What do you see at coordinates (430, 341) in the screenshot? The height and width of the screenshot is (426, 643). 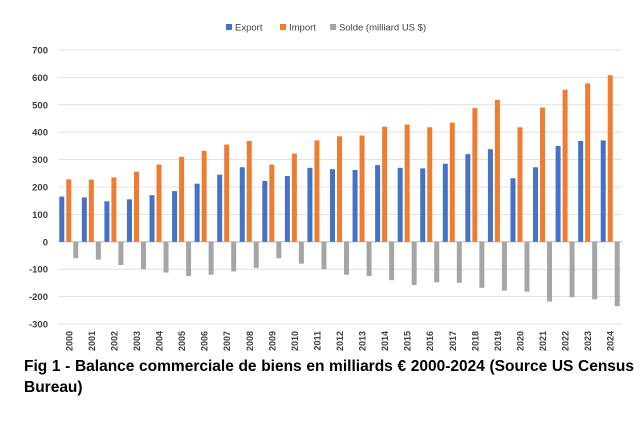 I see `x-tick-label: 2016` at bounding box center [430, 341].